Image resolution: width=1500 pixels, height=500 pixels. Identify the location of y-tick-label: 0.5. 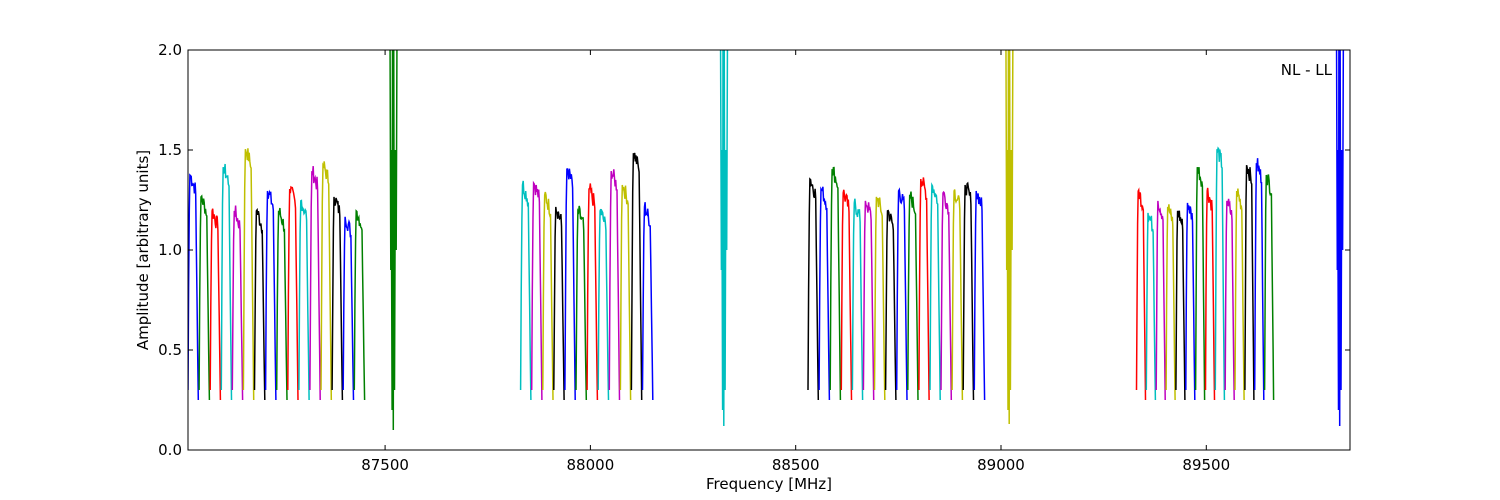
(170, 350).